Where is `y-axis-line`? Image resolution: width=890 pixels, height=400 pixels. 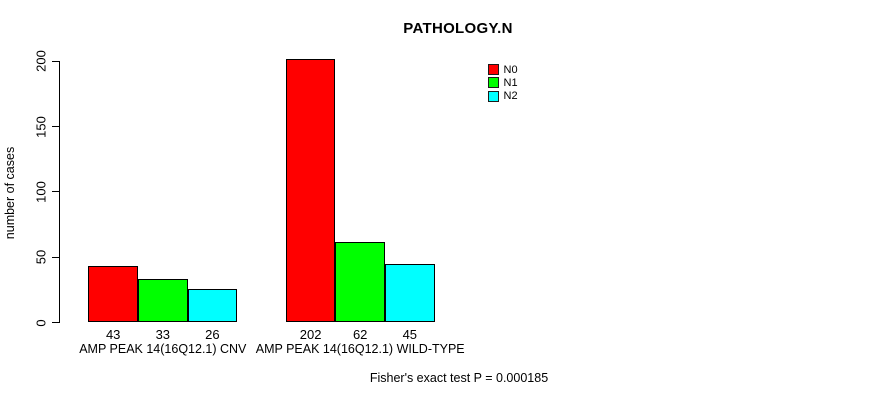
y-axis-line is located at coordinates (59, 192).